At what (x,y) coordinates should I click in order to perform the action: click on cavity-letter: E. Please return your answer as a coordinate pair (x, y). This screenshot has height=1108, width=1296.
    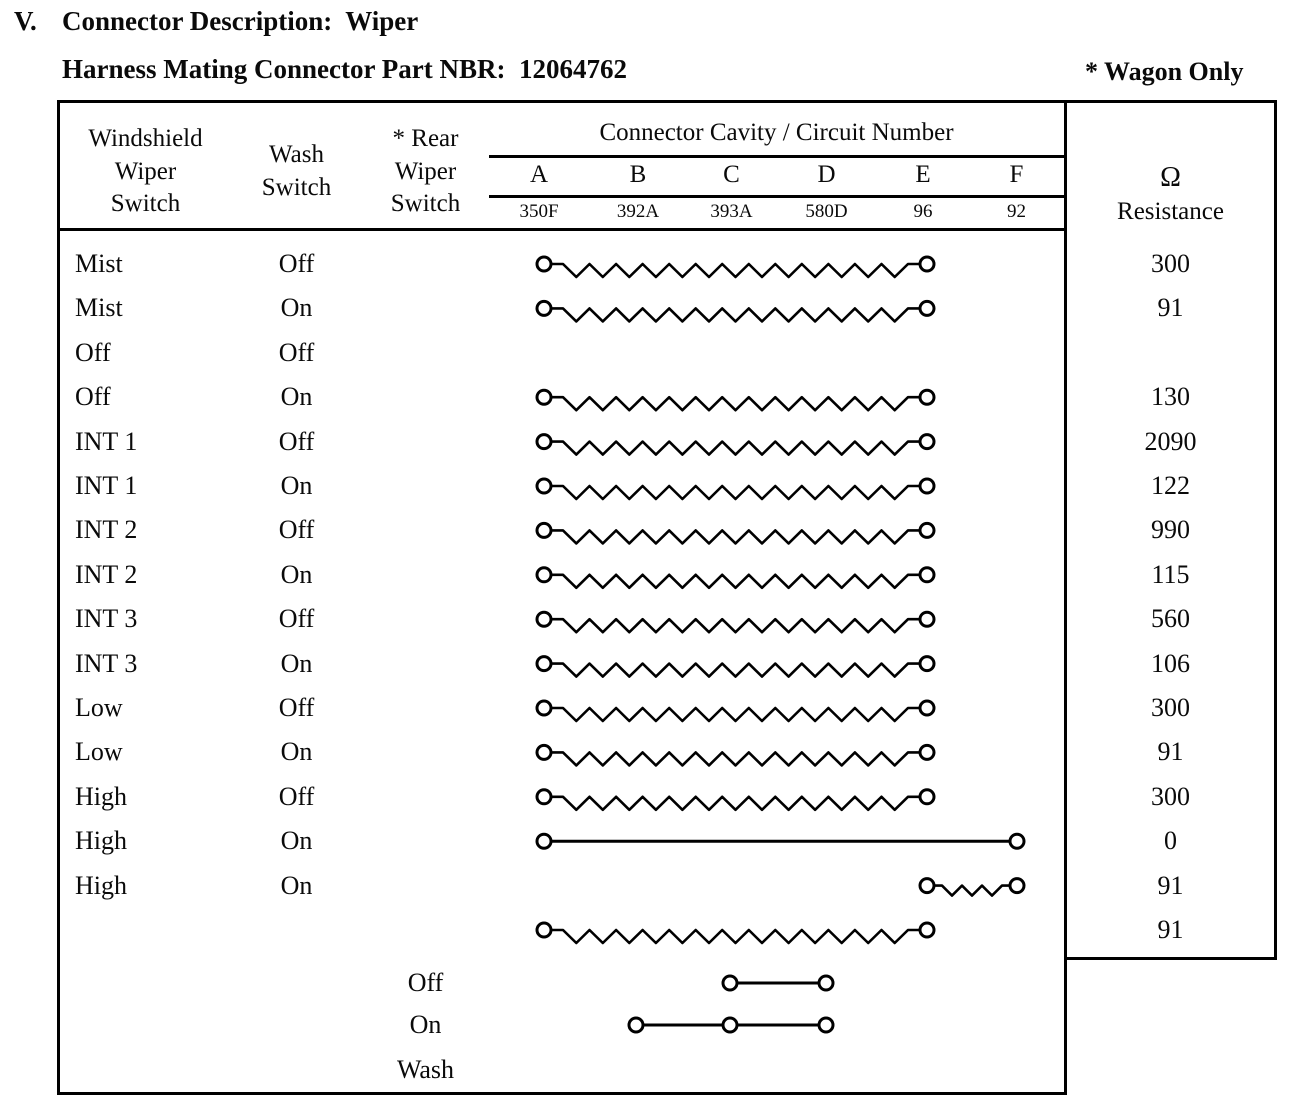
    Looking at the image, I should click on (923, 174).